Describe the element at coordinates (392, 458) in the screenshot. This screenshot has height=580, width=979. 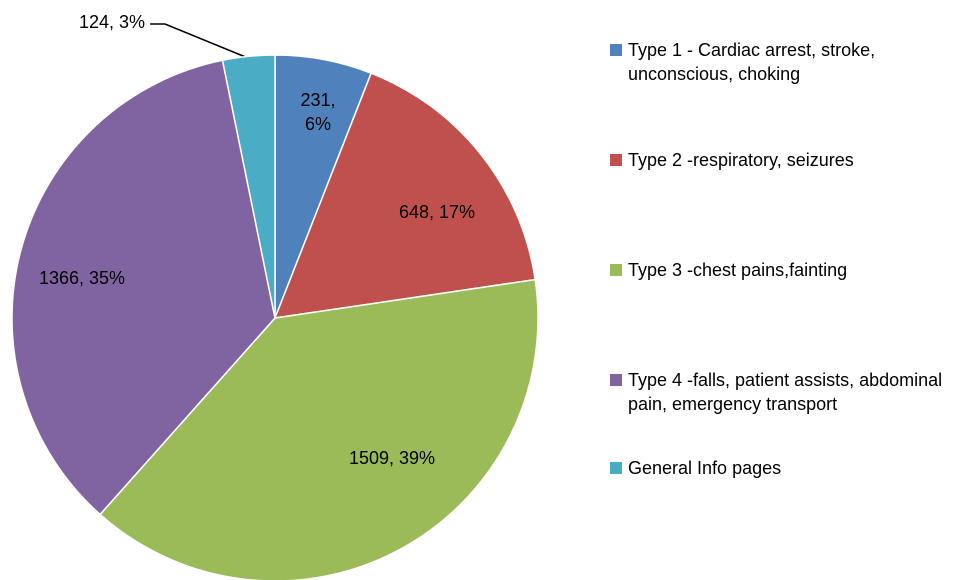
I see `data-label: 1509, 39%` at that location.